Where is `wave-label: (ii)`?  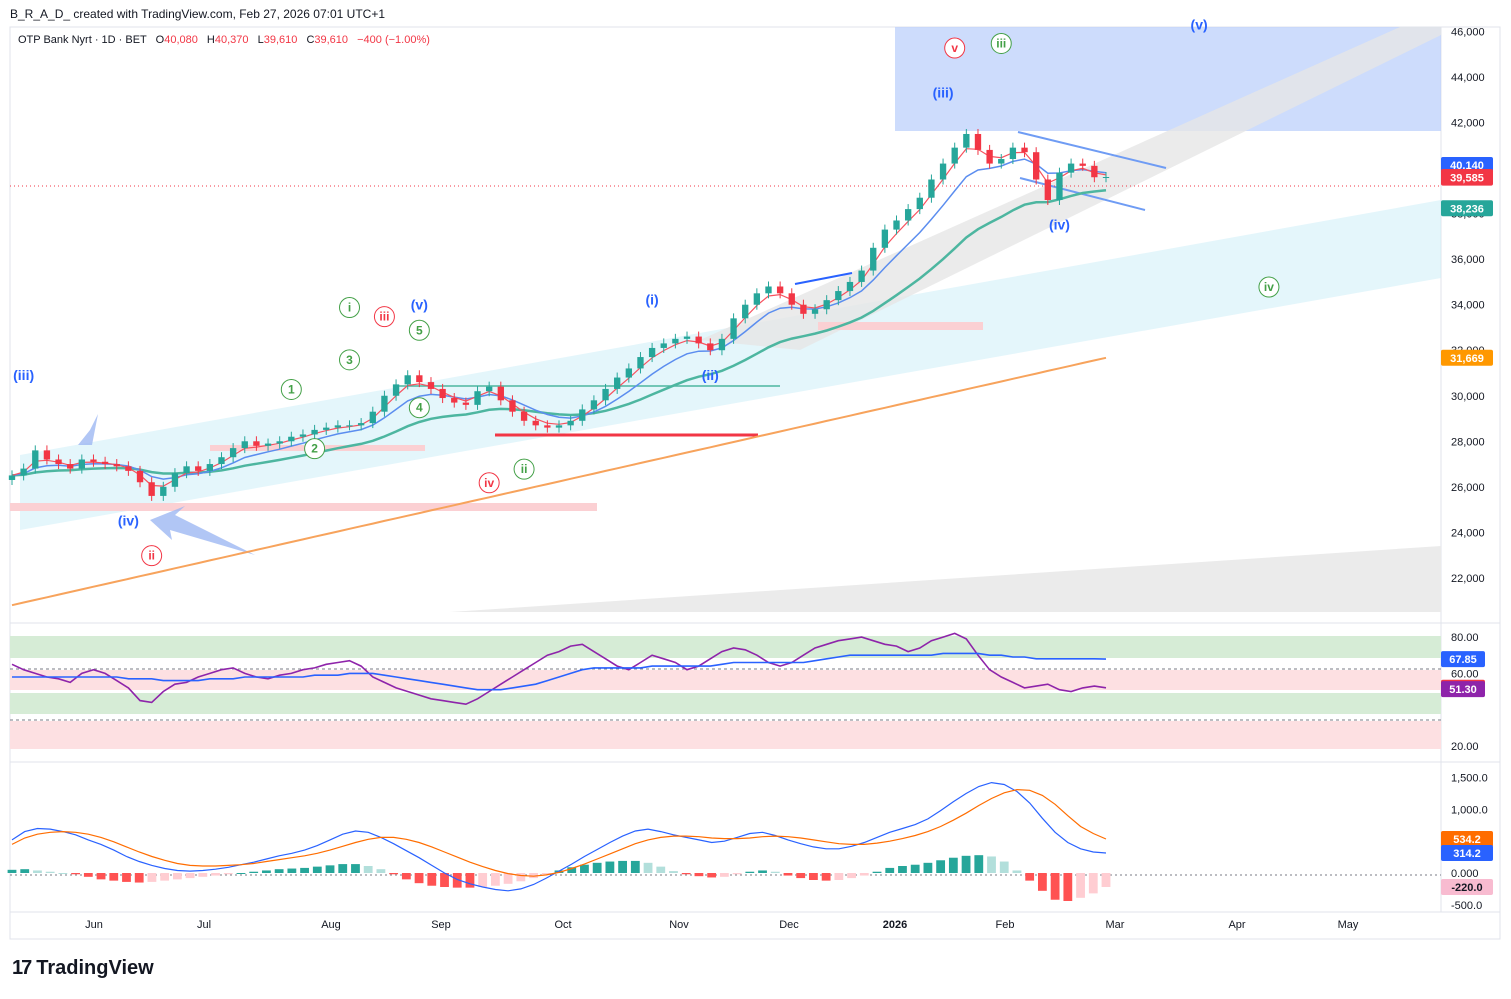
wave-label: (ii) is located at coordinates (710, 375).